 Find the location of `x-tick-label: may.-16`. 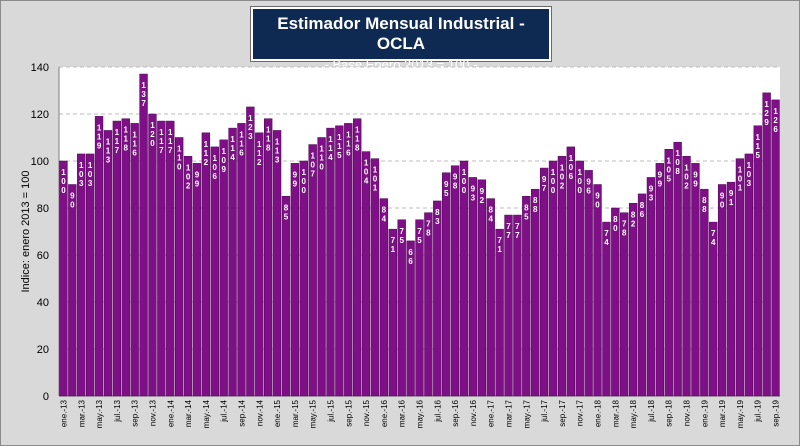

x-tick-label: may.-16 is located at coordinates (420, 413).